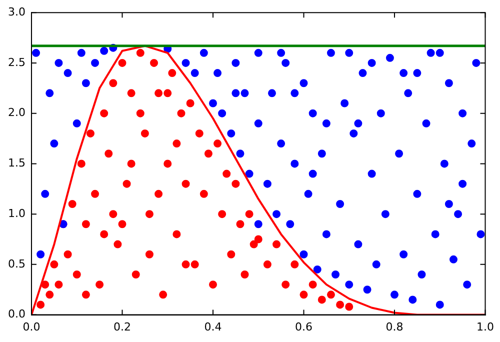  I want to click on x-tick-label: 1.0, so click(485, 327).